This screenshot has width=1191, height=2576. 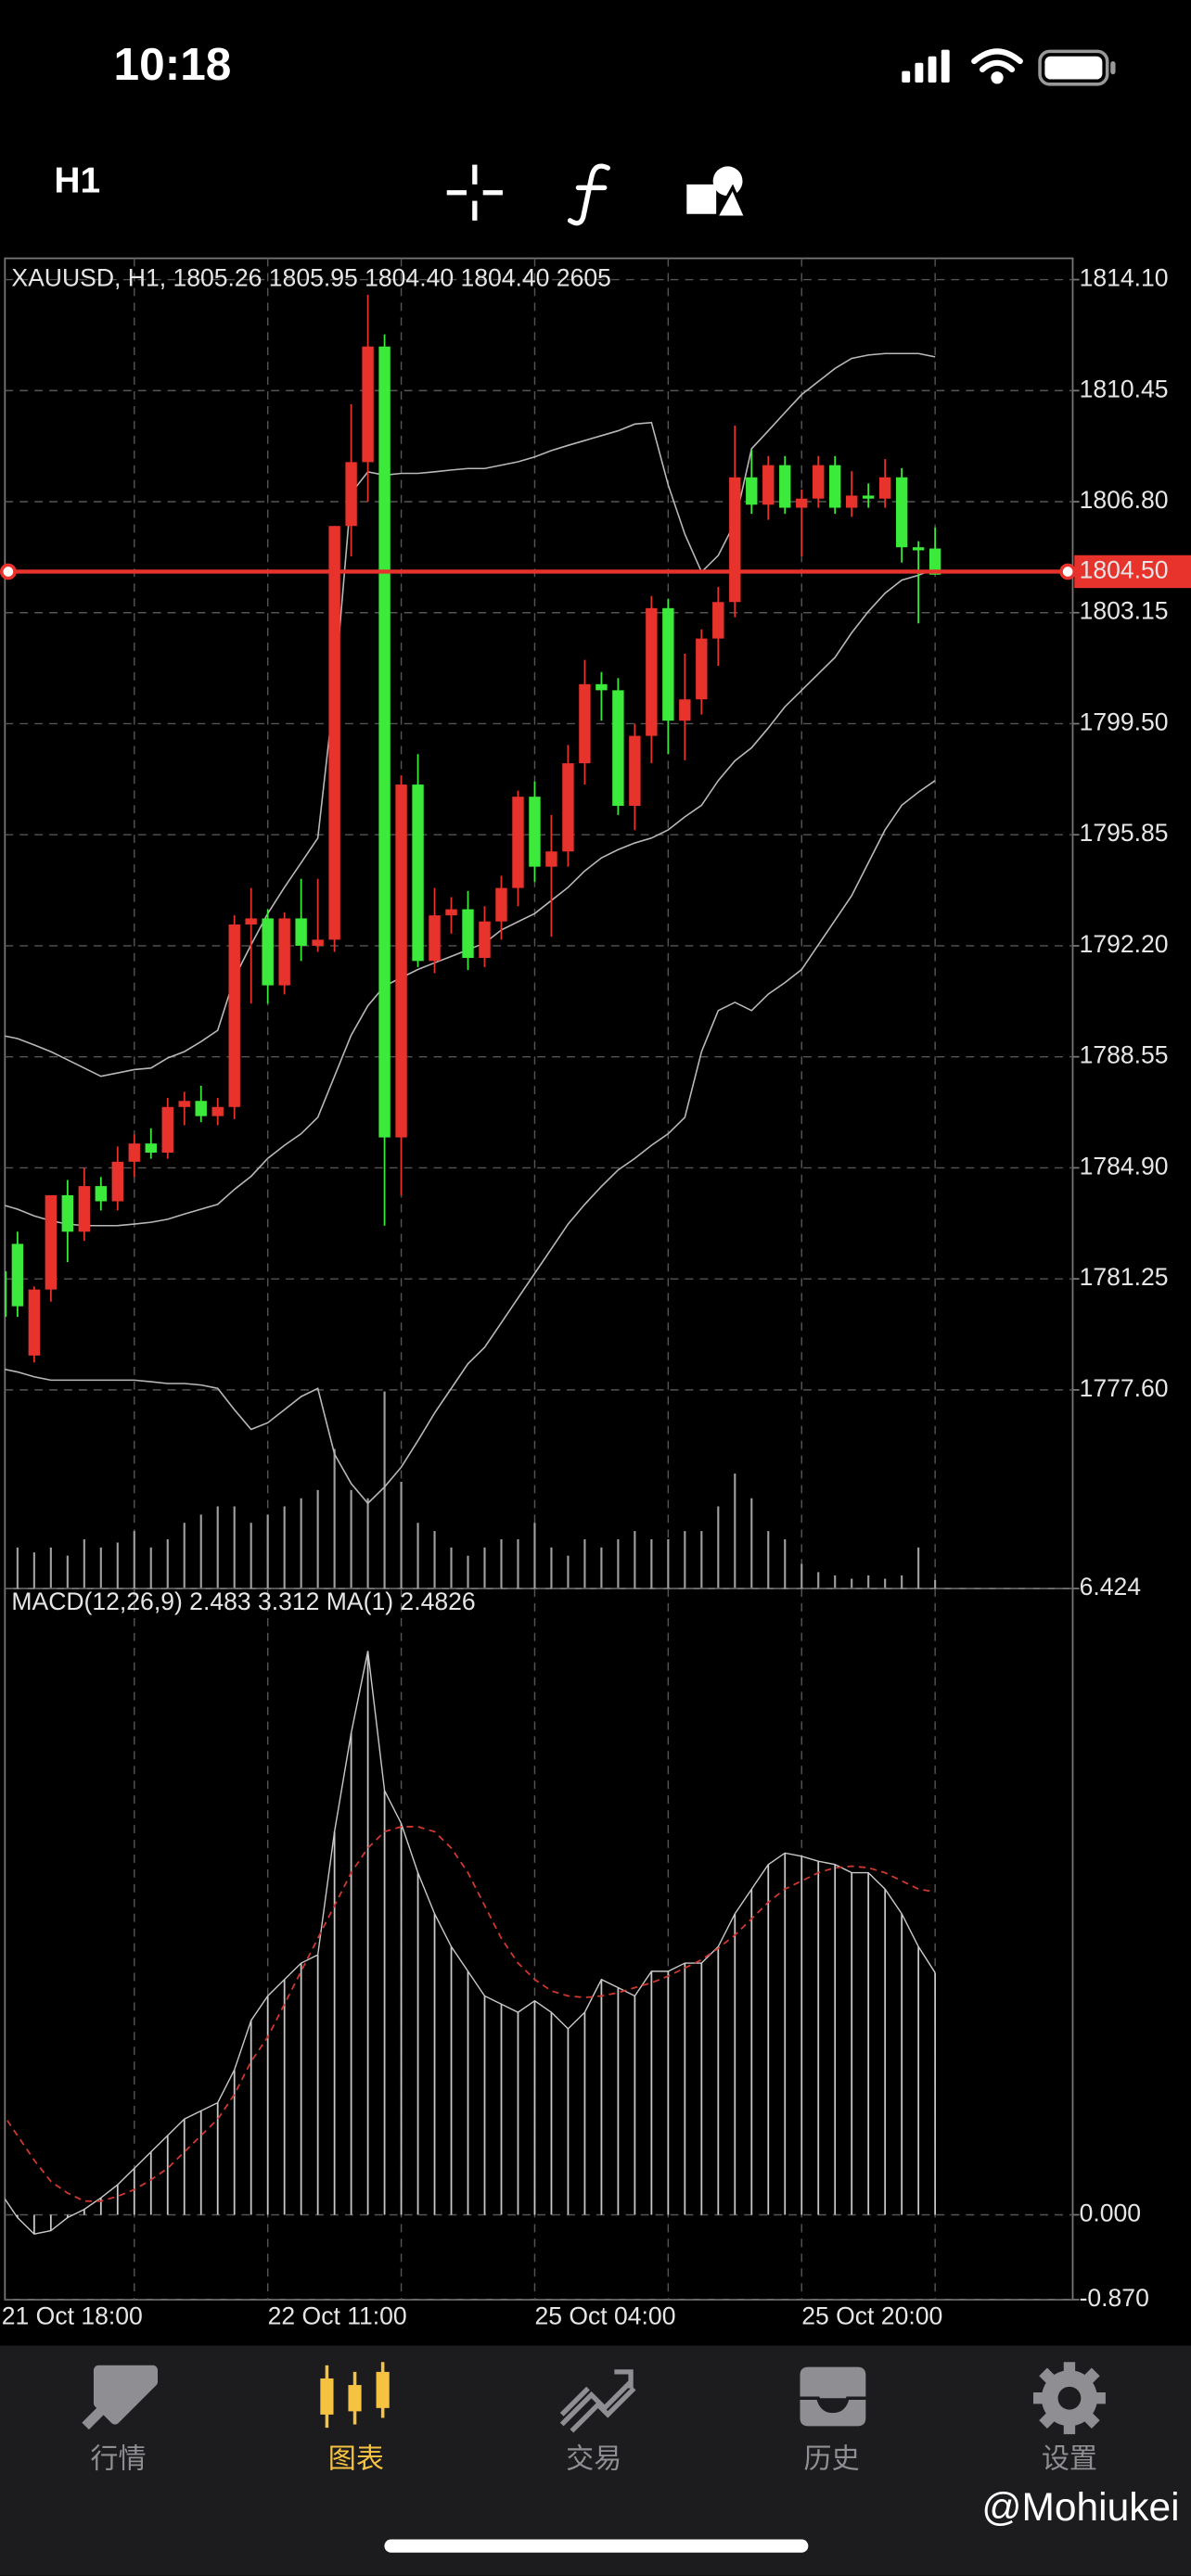 What do you see at coordinates (1124, 833) in the screenshot?
I see `y-tick-label: 1795.85` at bounding box center [1124, 833].